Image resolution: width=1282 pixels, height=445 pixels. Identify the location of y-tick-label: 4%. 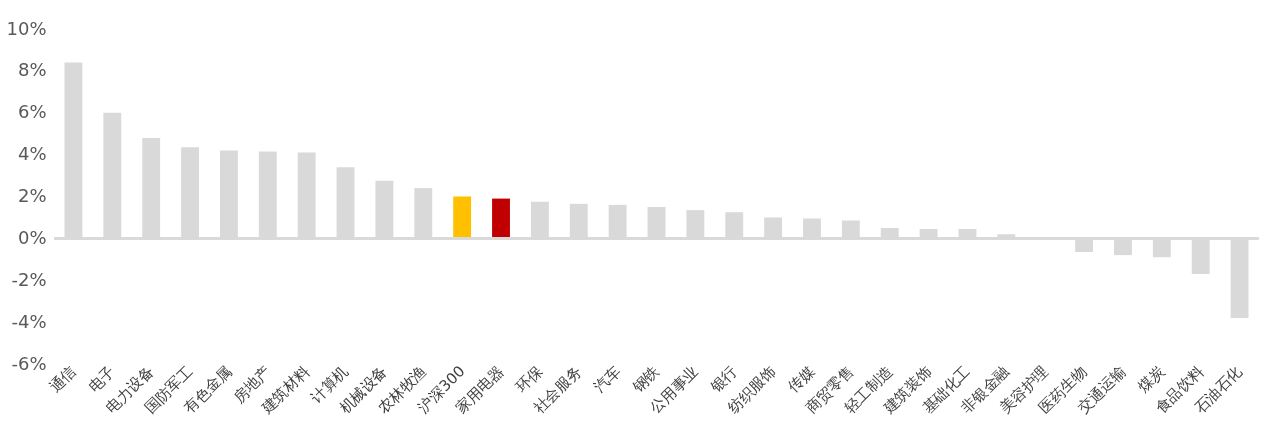
(32, 154).